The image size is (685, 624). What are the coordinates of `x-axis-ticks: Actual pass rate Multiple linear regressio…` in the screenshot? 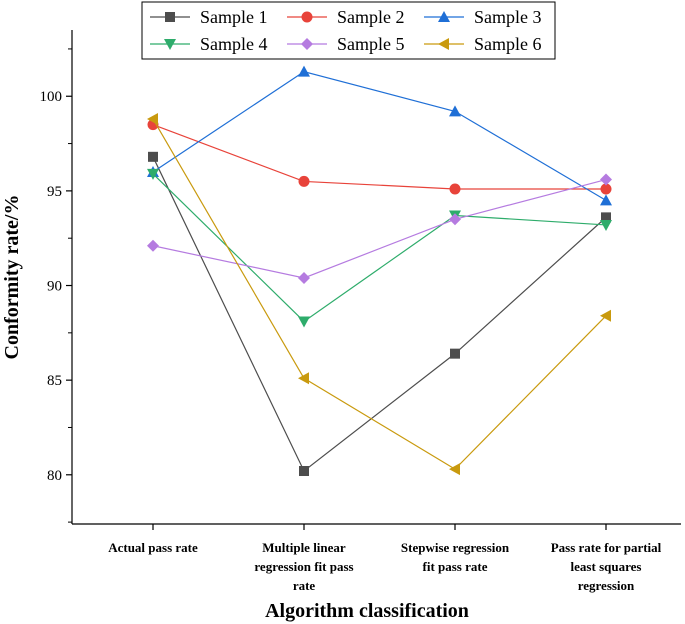 It's located at (385, 558).